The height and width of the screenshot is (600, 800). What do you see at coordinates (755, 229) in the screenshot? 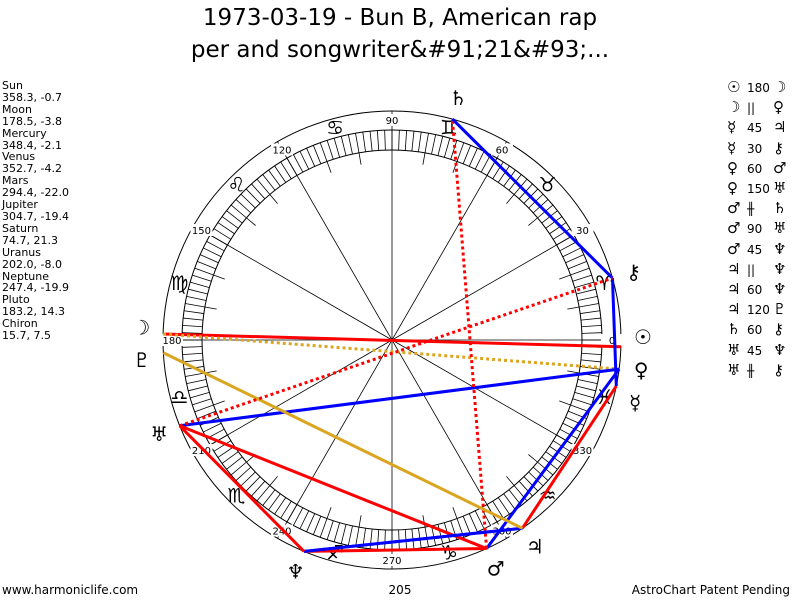
I see `aspect-type: 90` at bounding box center [755, 229].